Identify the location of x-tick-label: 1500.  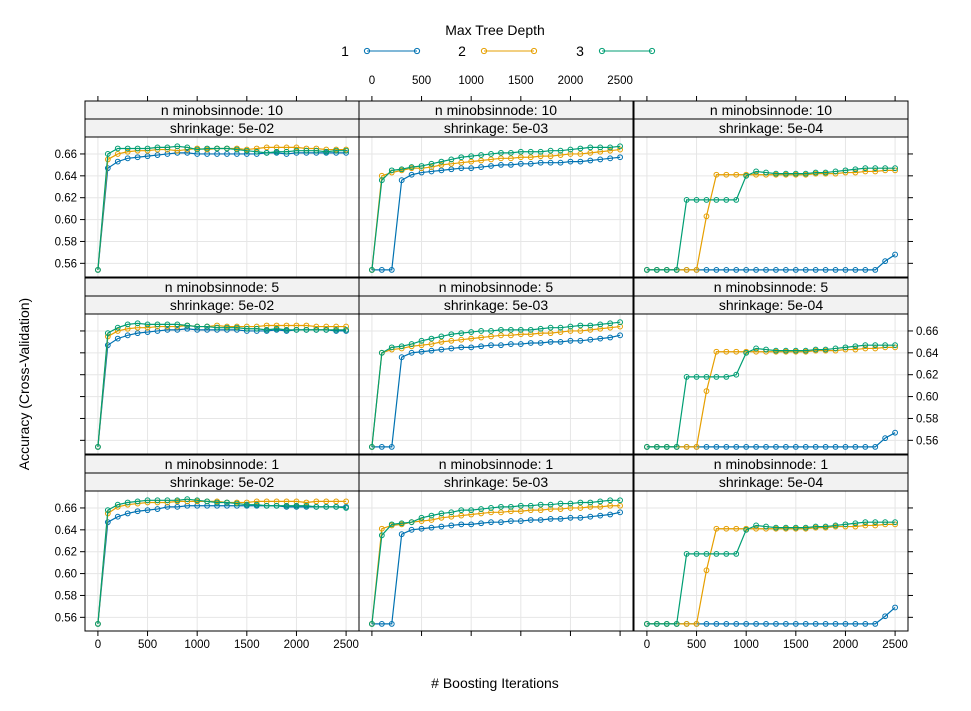
(247, 645).